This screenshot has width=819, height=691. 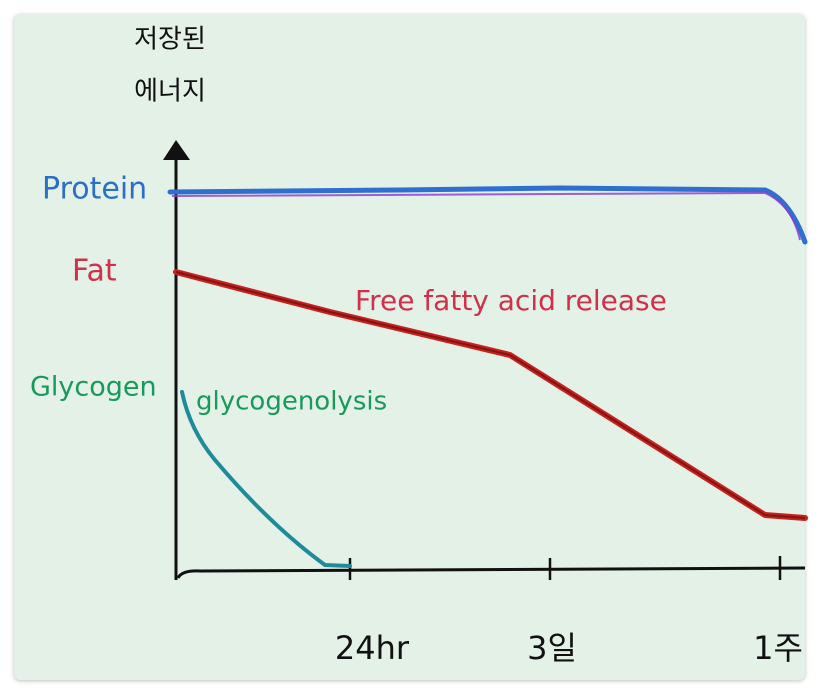 I want to click on annotation: glycogenolysis, so click(x=291, y=402).